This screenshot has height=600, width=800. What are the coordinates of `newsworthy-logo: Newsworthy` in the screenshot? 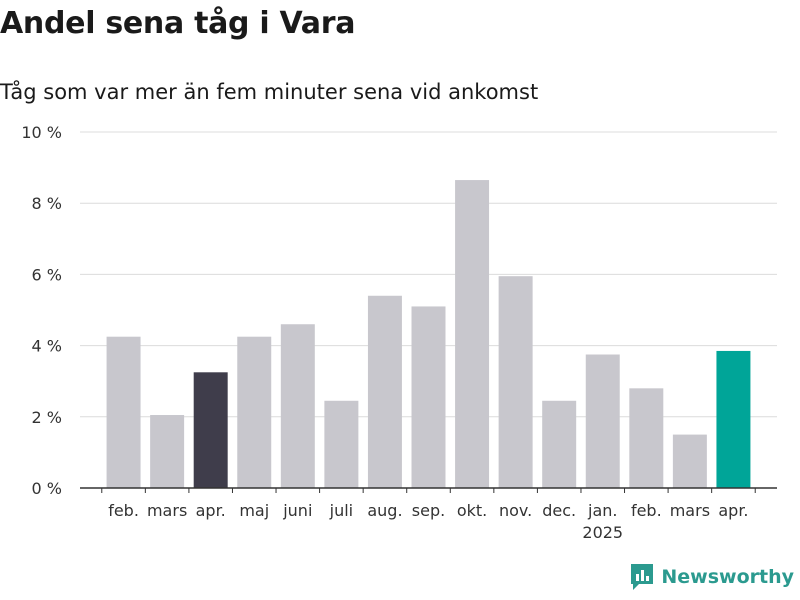 It's located at (711, 577).